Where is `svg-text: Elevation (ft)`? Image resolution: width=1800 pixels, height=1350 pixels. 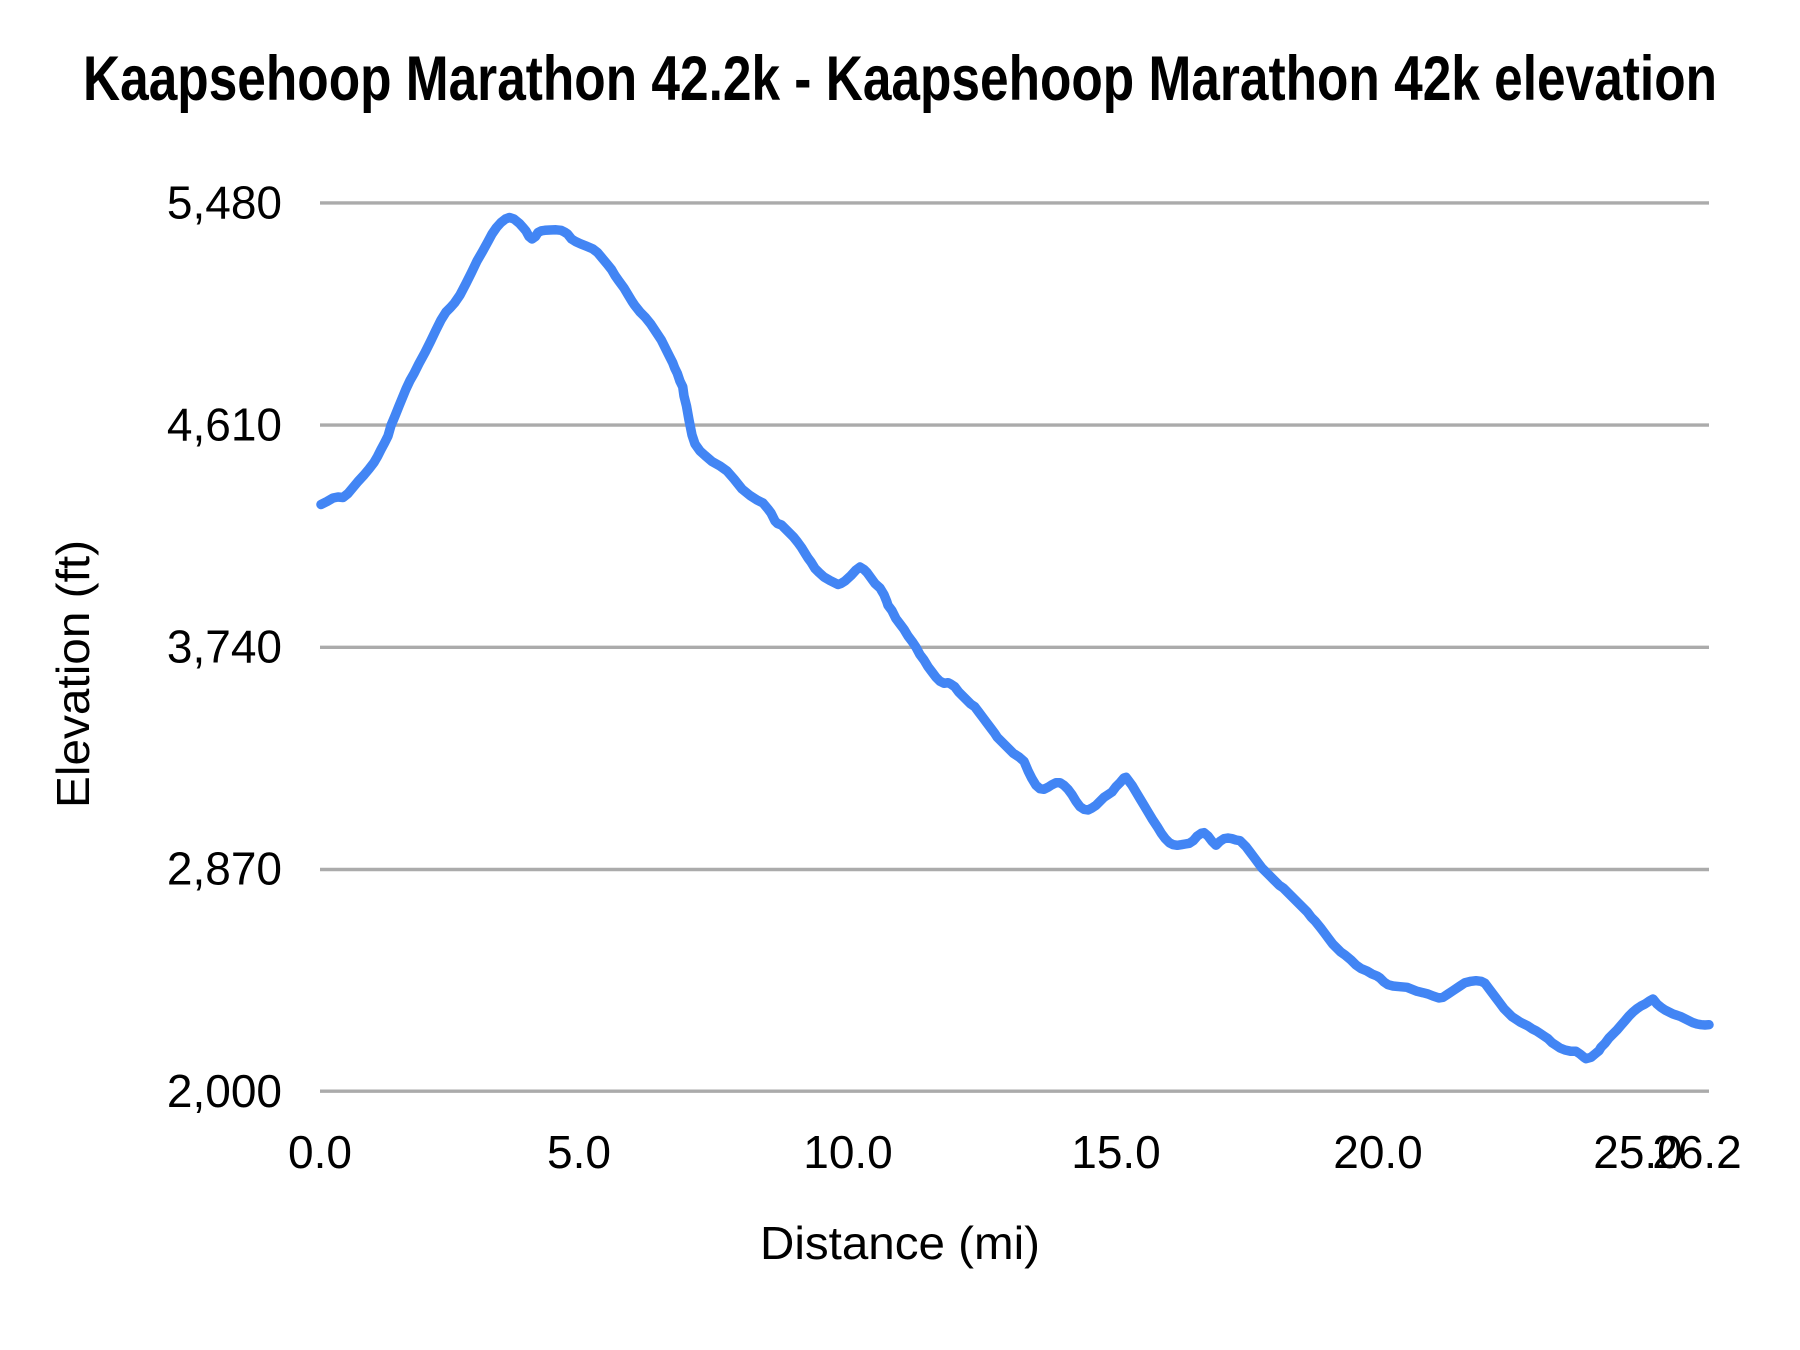
svg-text: Elevation (ft) is located at coordinates (73, 674).